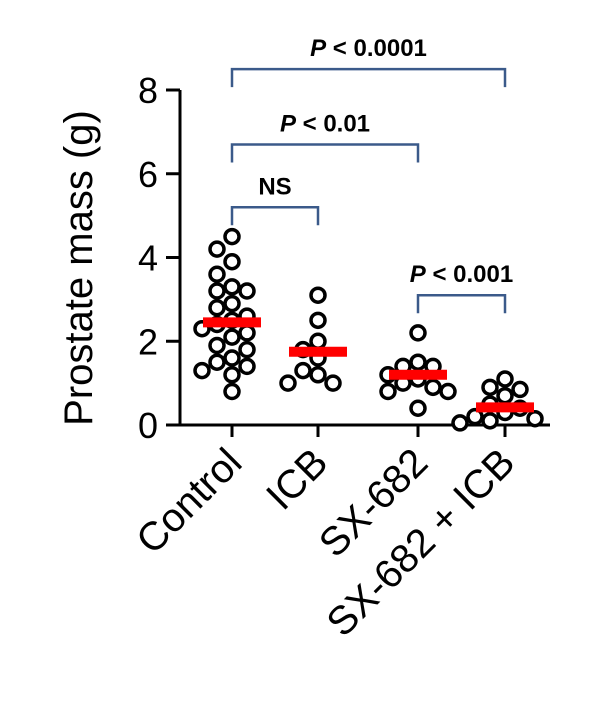 The width and height of the screenshot is (592, 718). I want to click on significance-label: NS, so click(274, 186).